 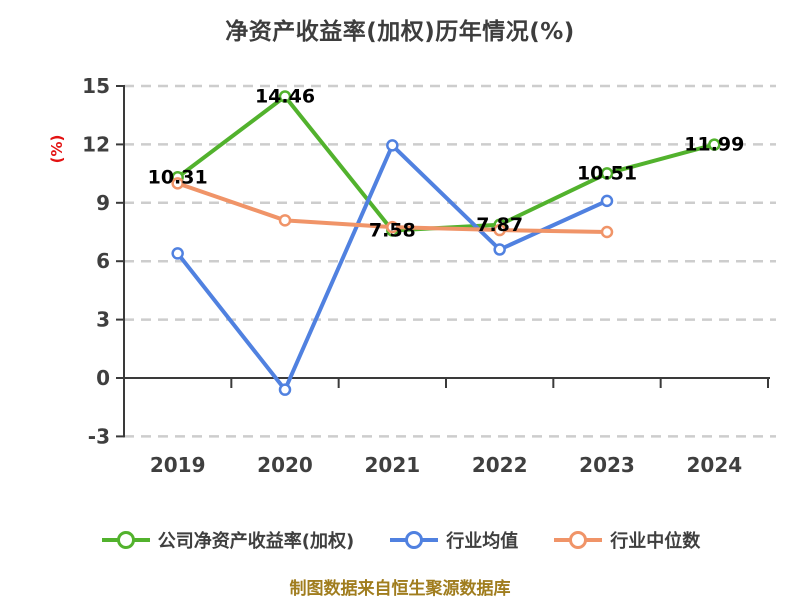 What do you see at coordinates (178, 465) in the screenshot?
I see `svg-text: 2019` at bounding box center [178, 465].